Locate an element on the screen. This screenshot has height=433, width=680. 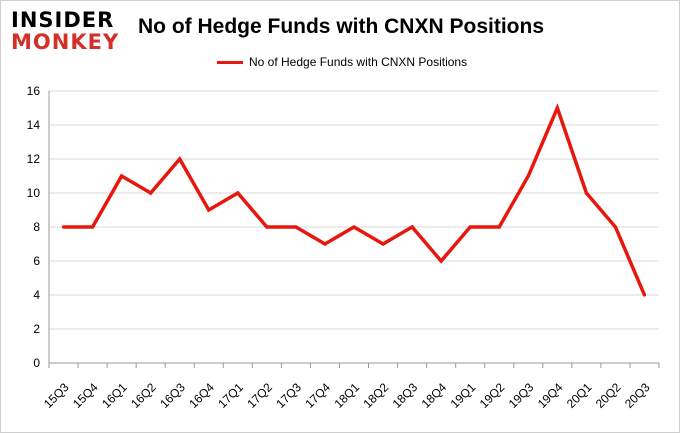
x-tick-label: 17Q3 is located at coordinates (288, 395).